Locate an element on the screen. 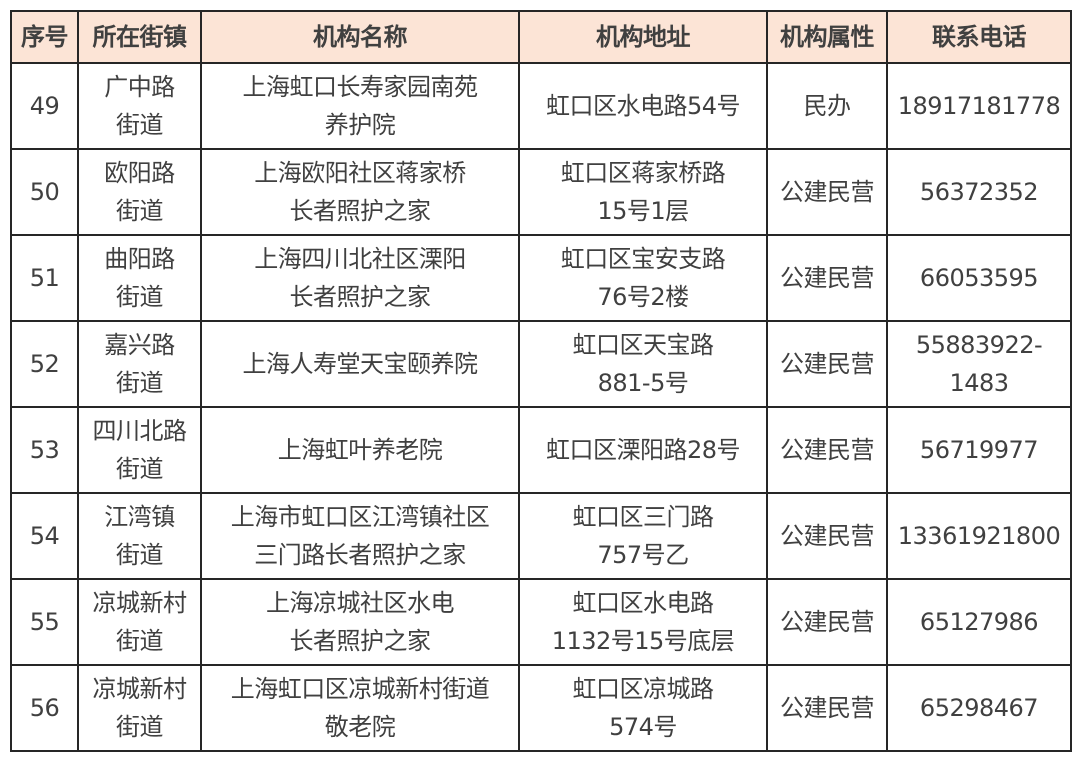  header-index: 序号 is located at coordinates (44, 37).